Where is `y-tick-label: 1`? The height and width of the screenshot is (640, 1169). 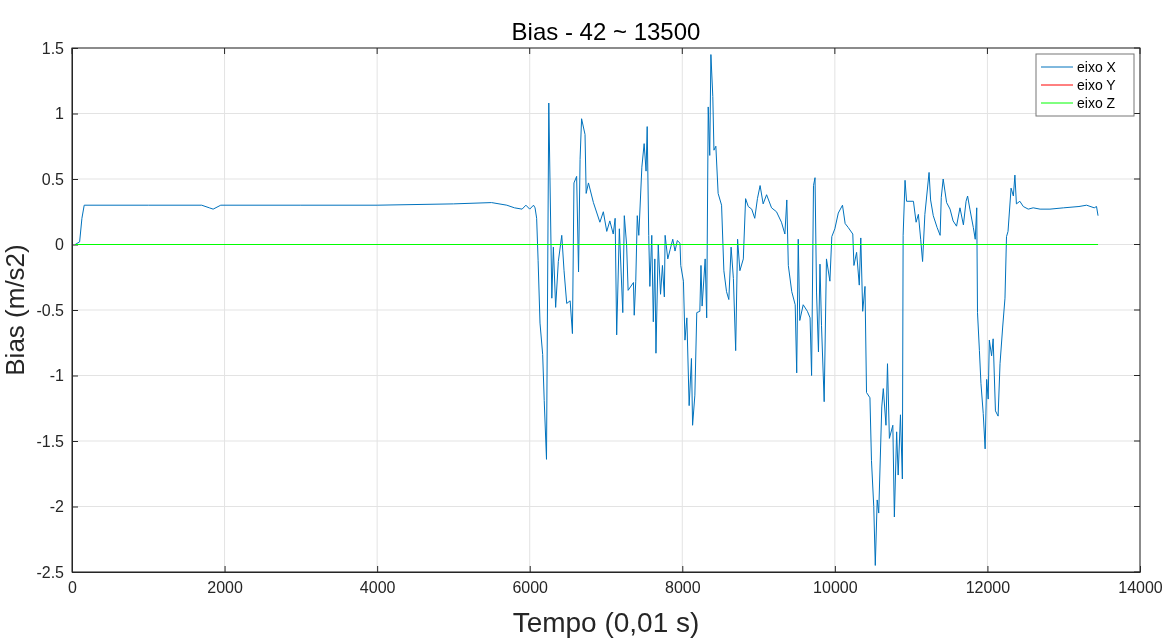 y-tick-label: 1 is located at coordinates (60, 114).